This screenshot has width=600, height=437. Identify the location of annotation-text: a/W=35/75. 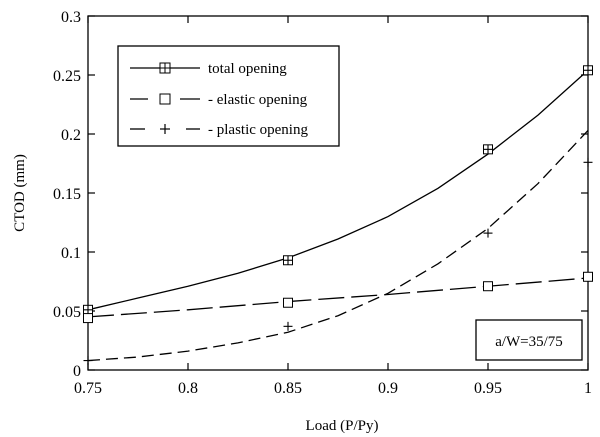
(529, 342).